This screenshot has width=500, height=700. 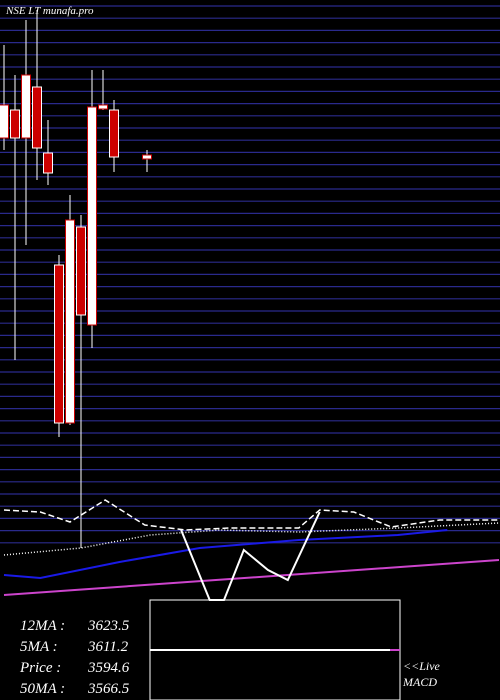 I want to click on stat-label: 50MA :, so click(x=42, y=689).